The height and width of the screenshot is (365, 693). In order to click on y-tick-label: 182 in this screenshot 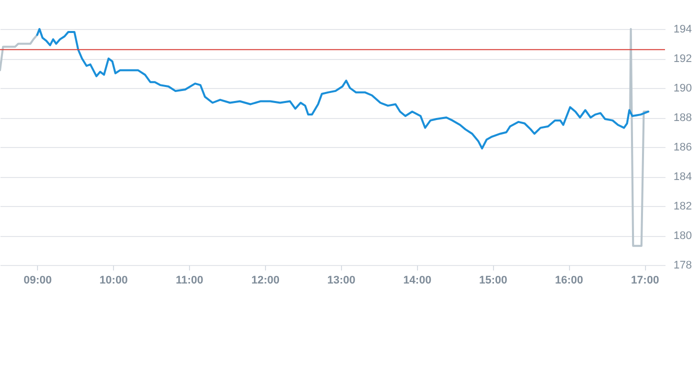, I will do `click(683, 206)`.